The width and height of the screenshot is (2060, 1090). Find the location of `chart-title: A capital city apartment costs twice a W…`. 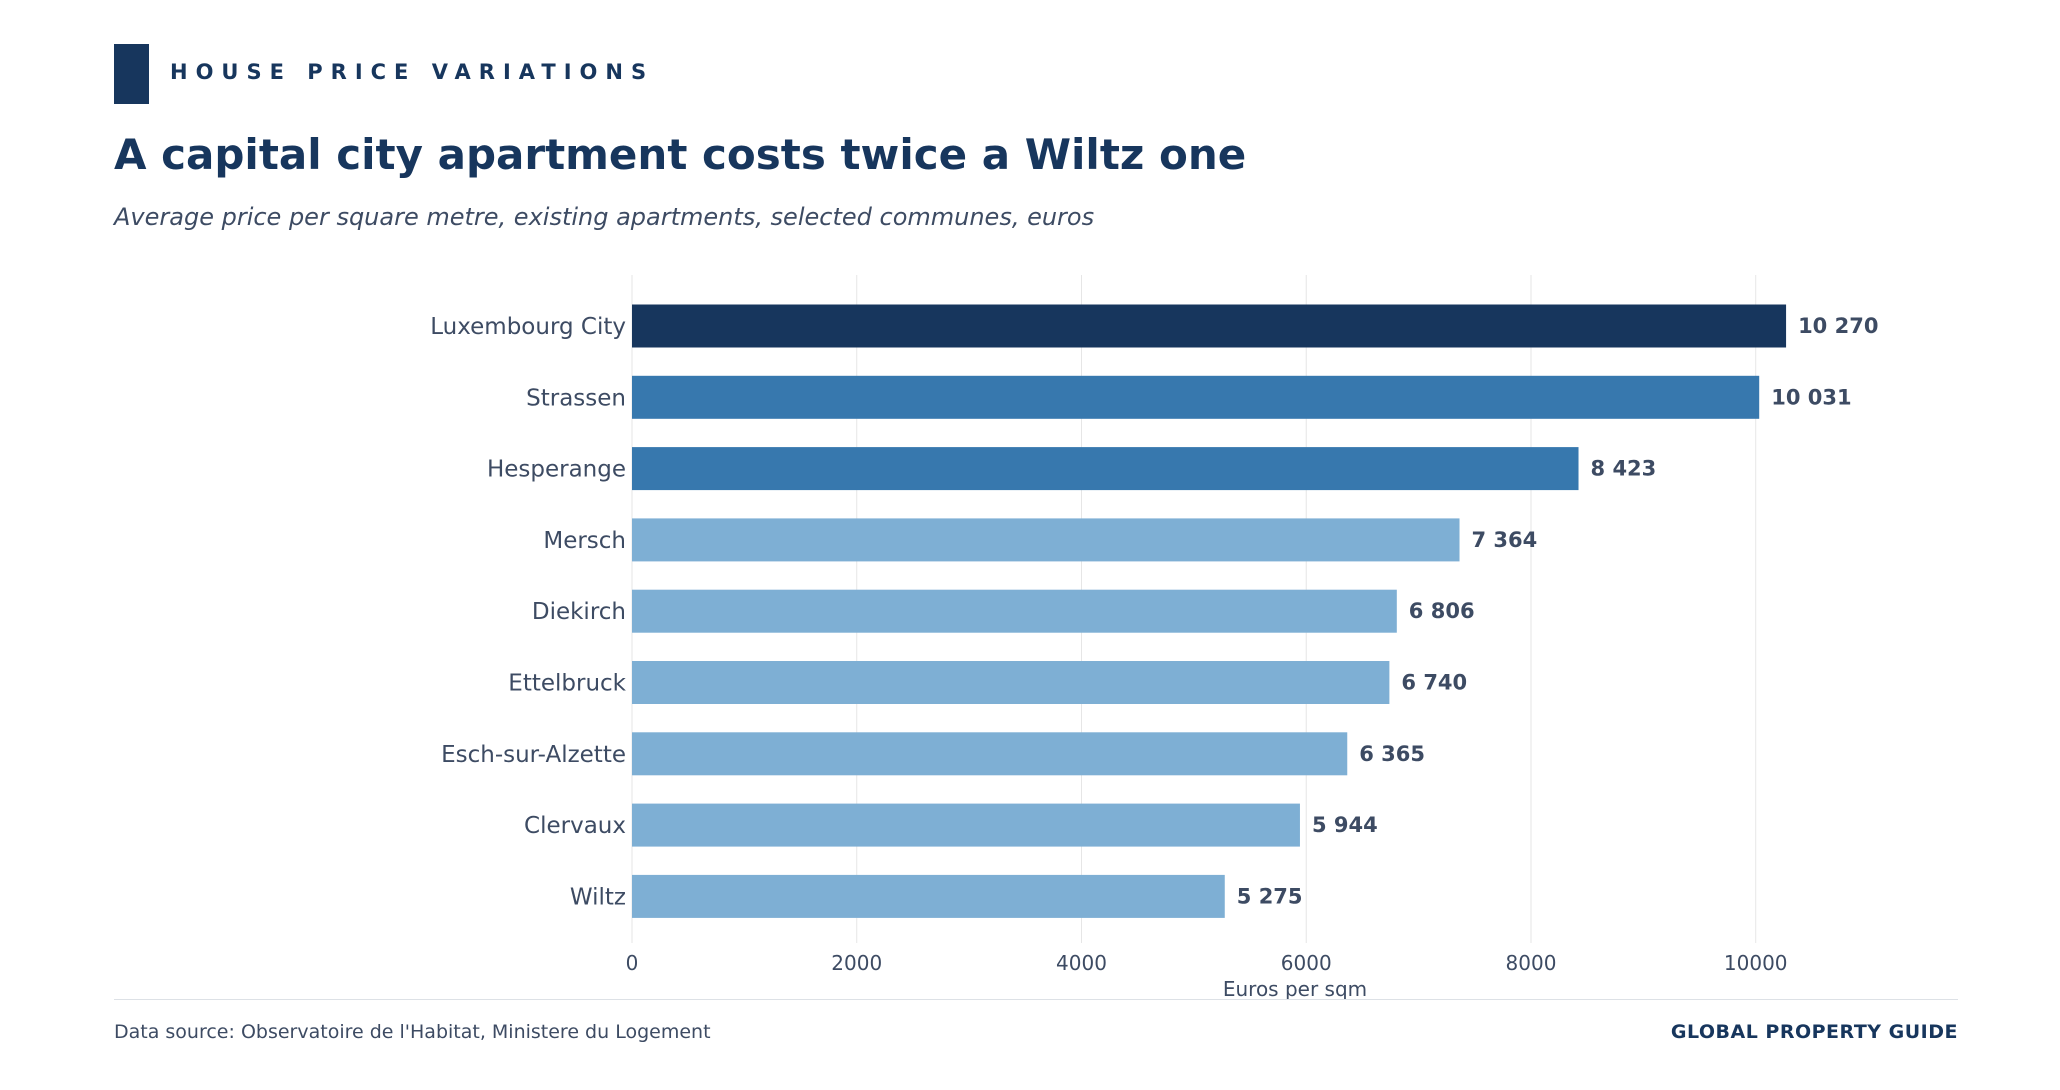

chart-title: A capital city apartment costs twice a W… is located at coordinates (680, 154).